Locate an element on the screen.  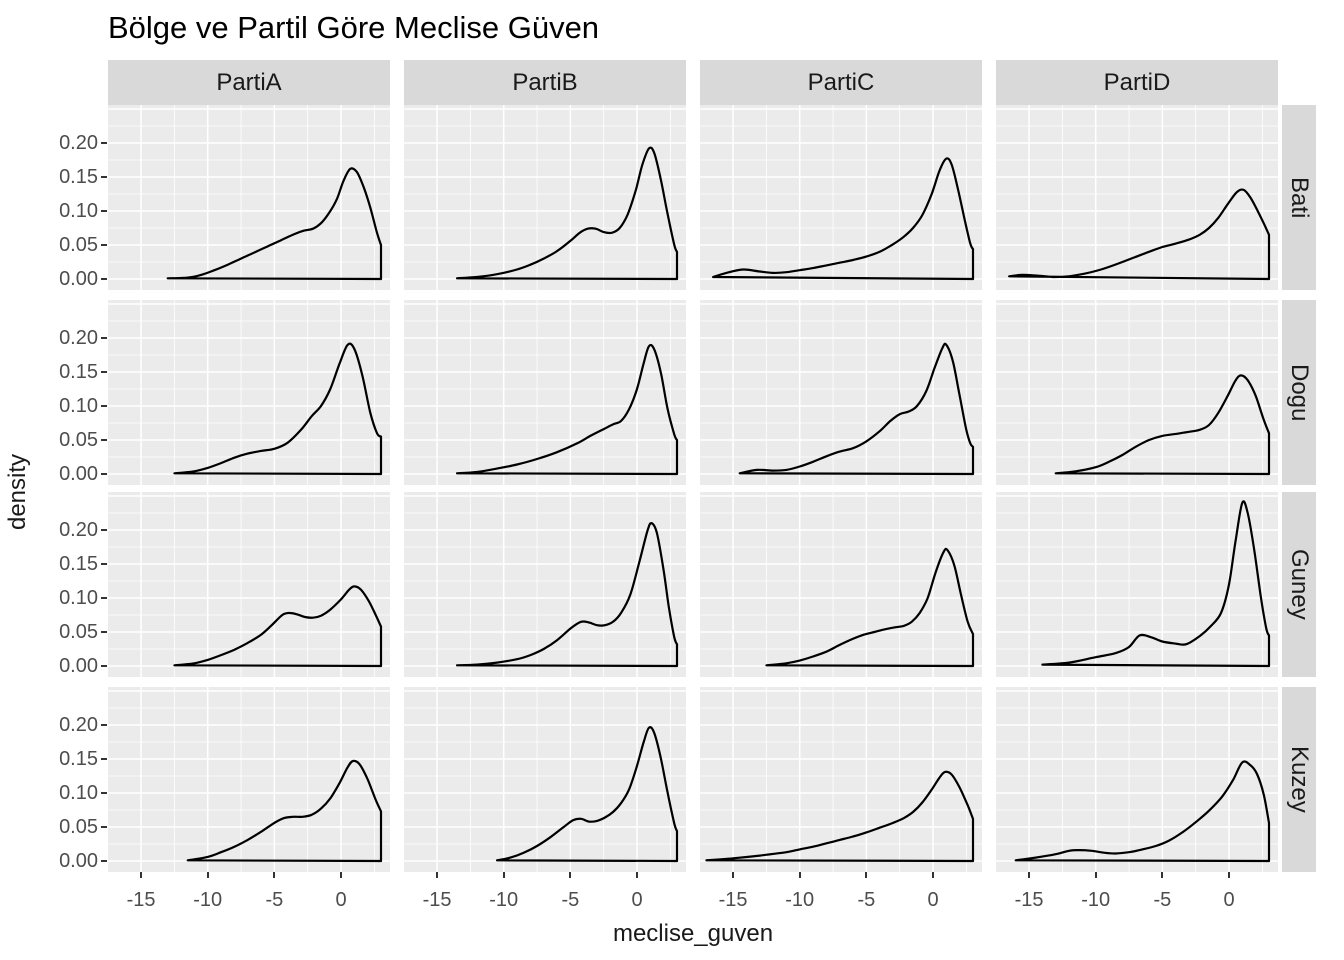
facet-panel-guney-partid is located at coordinates (1137, 584).